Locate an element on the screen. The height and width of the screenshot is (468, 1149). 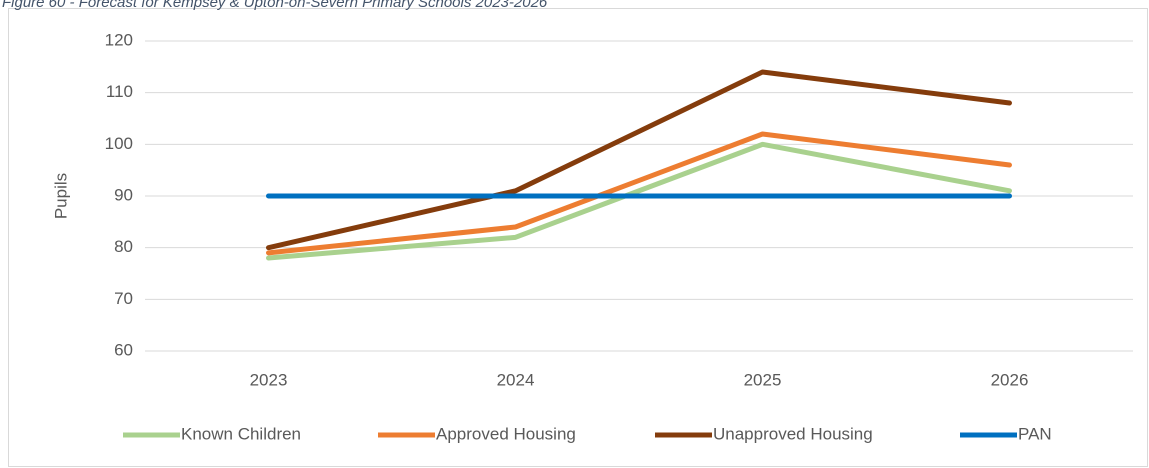
y-tick-label: 120 is located at coordinates (119, 39).